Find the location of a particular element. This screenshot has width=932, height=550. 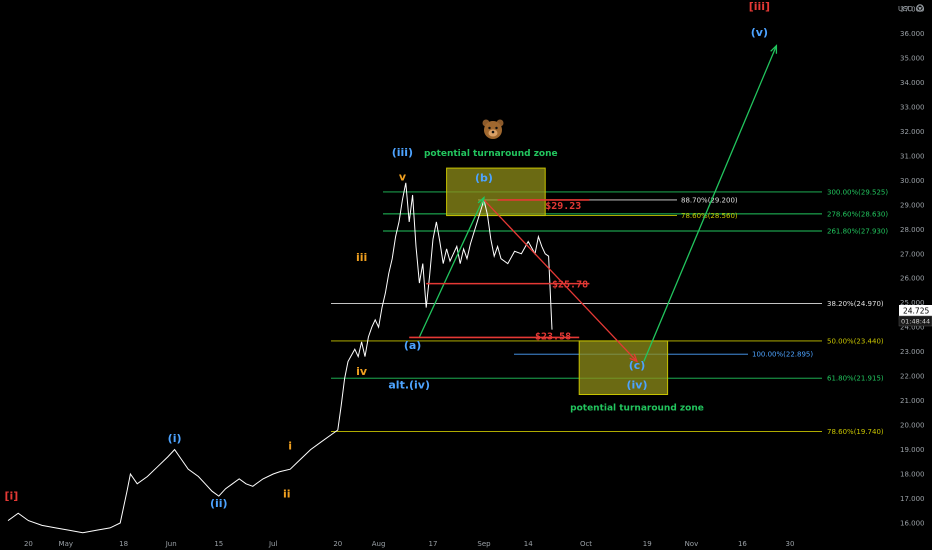

x-tick-label: Aug is located at coordinates (379, 544).